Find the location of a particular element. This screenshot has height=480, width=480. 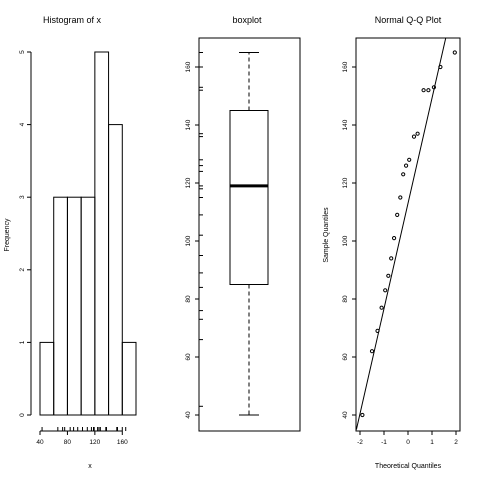

qq-y-axis: 40 60 80 100 120 140 160 is located at coordinates (349, 240).